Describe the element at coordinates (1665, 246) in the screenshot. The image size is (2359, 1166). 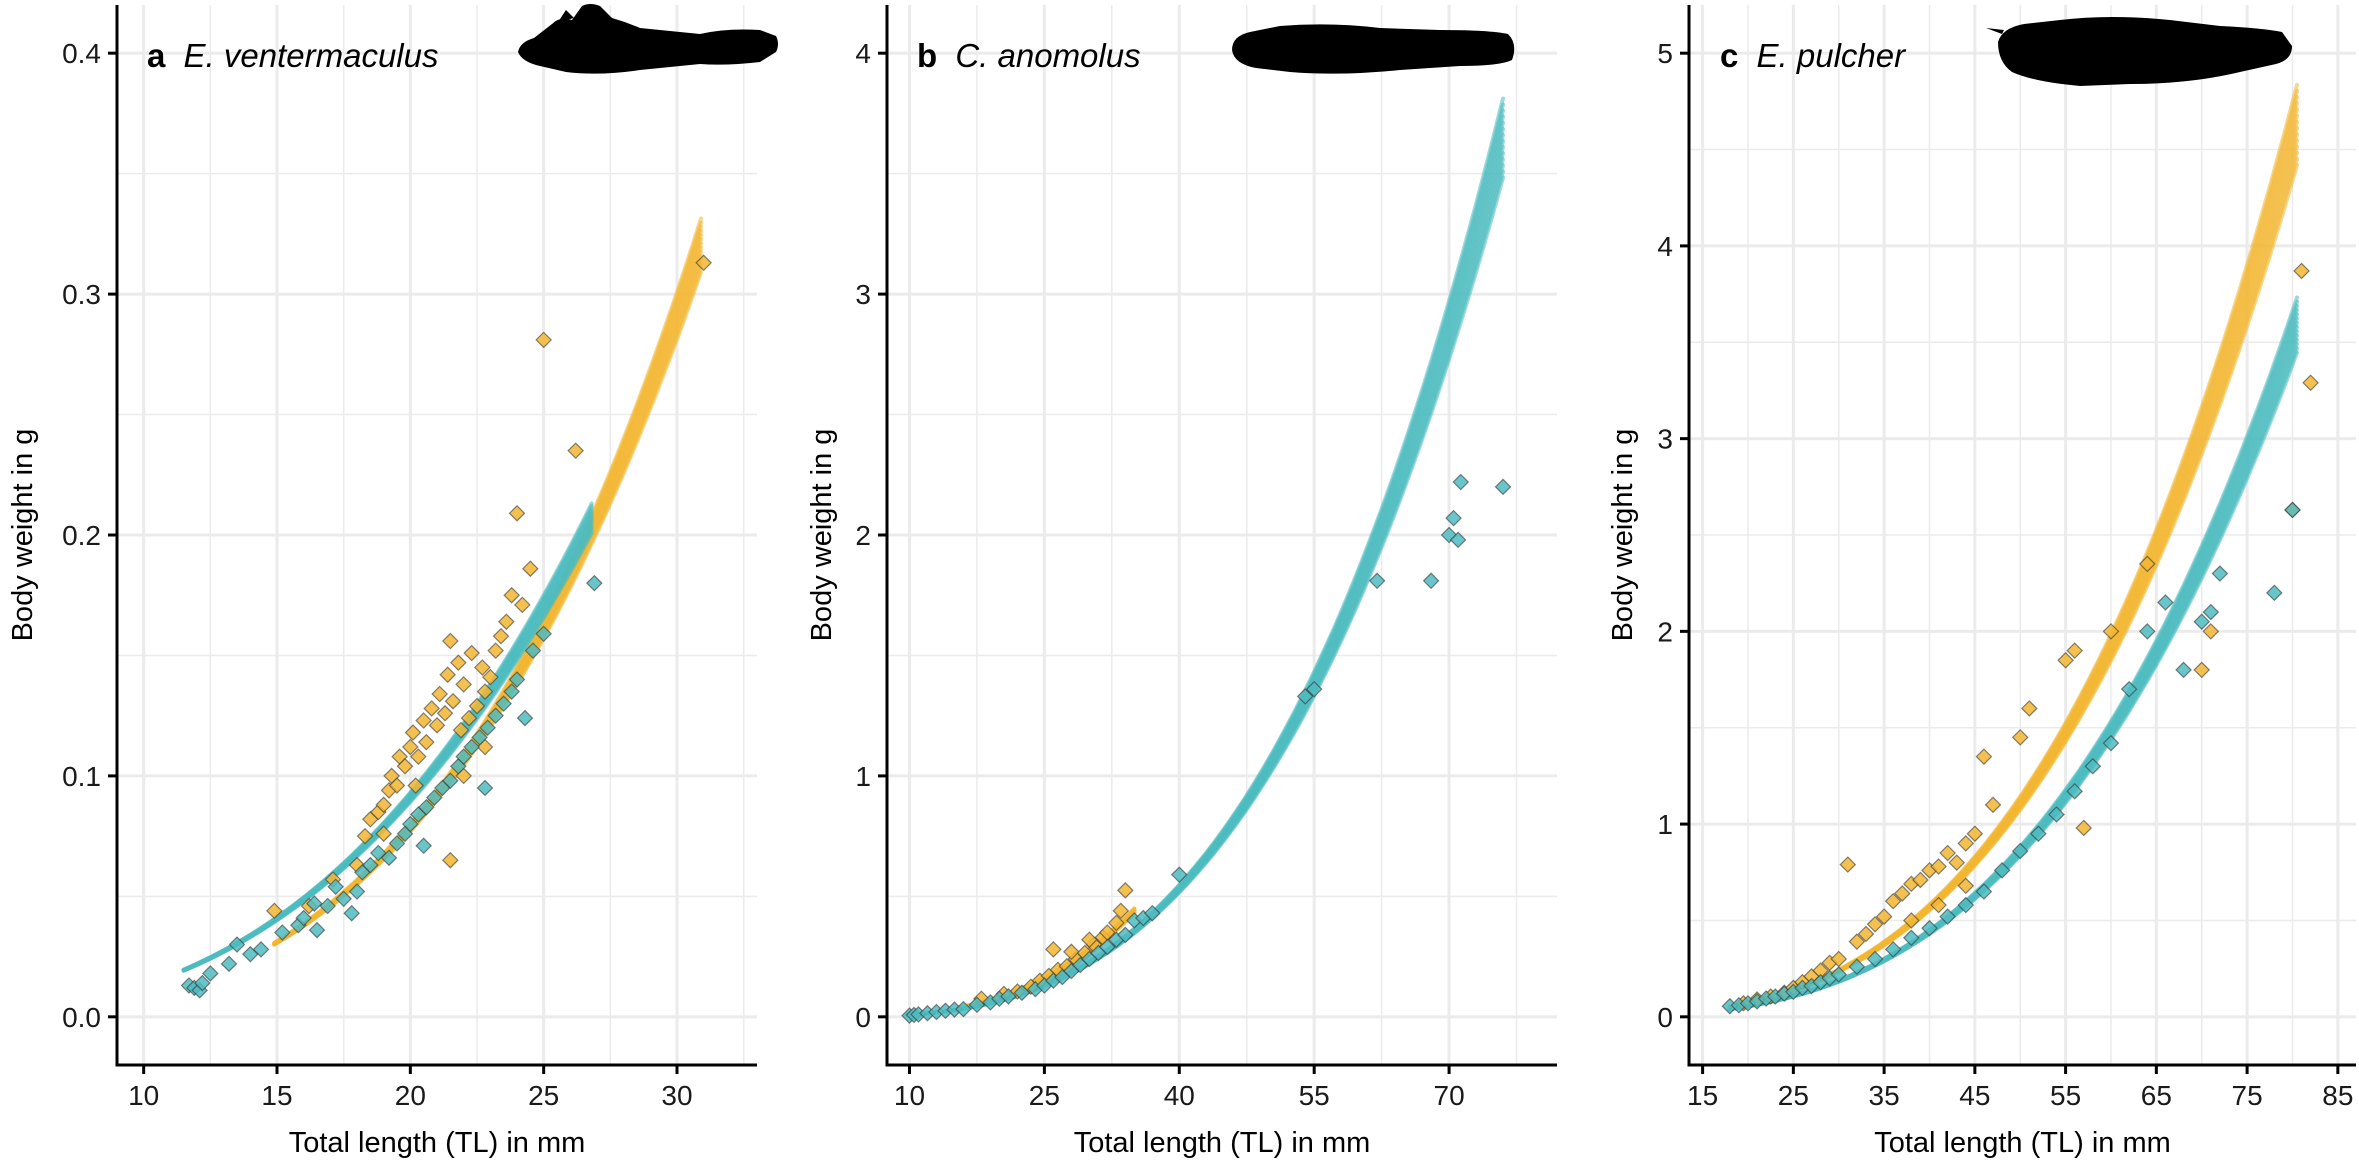
I see `y-tick-label: 4` at that location.